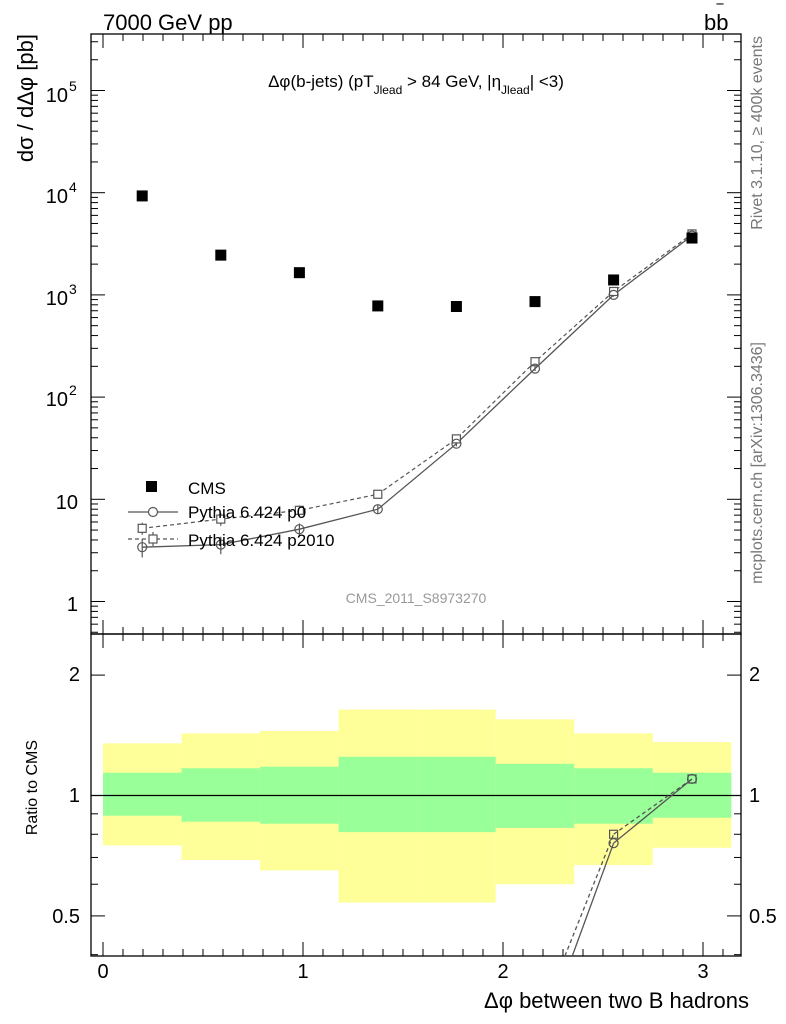 This screenshot has height=1024, width=786. What do you see at coordinates (25, 98) in the screenshot?
I see `main-ylabel: dσ / dΔφ [pb]` at bounding box center [25, 98].